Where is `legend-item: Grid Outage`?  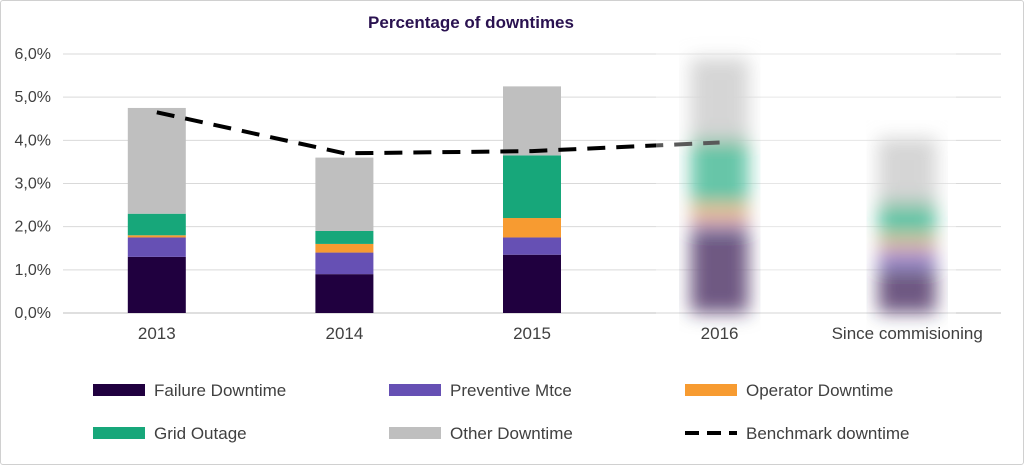
legend-item: Grid Outage is located at coordinates (170, 433).